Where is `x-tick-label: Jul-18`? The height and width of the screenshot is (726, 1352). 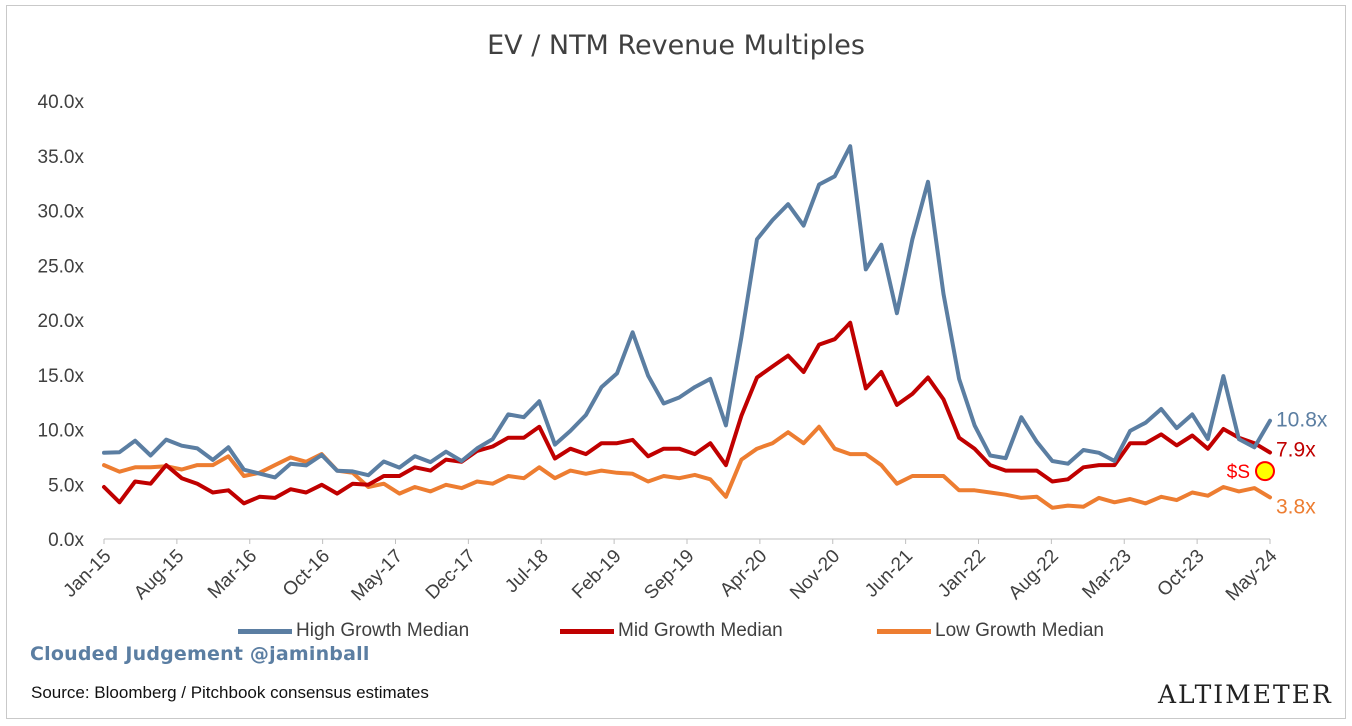
x-tick-label: Jul-18 is located at coordinates (526, 571).